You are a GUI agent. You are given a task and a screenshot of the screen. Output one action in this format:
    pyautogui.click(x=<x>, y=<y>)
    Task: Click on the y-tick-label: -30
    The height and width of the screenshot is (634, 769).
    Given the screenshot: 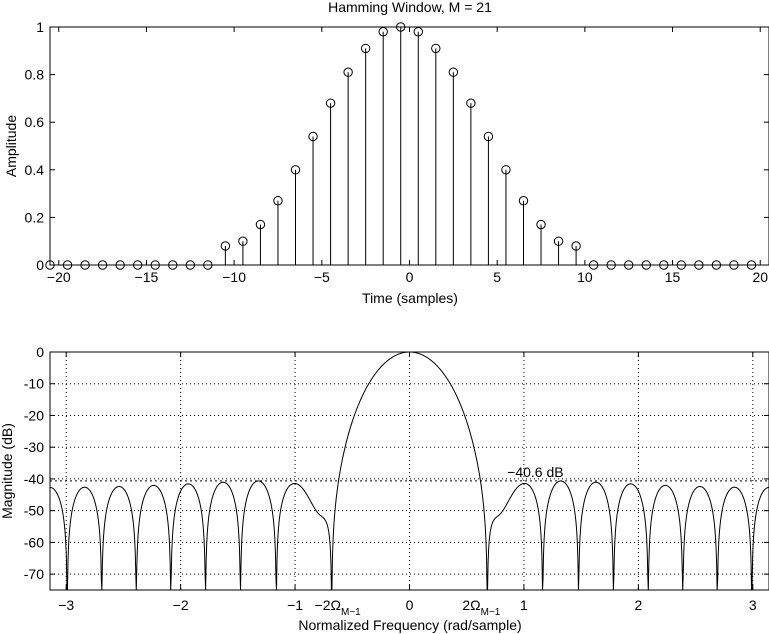 What is the action you would take?
    pyautogui.click(x=34, y=447)
    